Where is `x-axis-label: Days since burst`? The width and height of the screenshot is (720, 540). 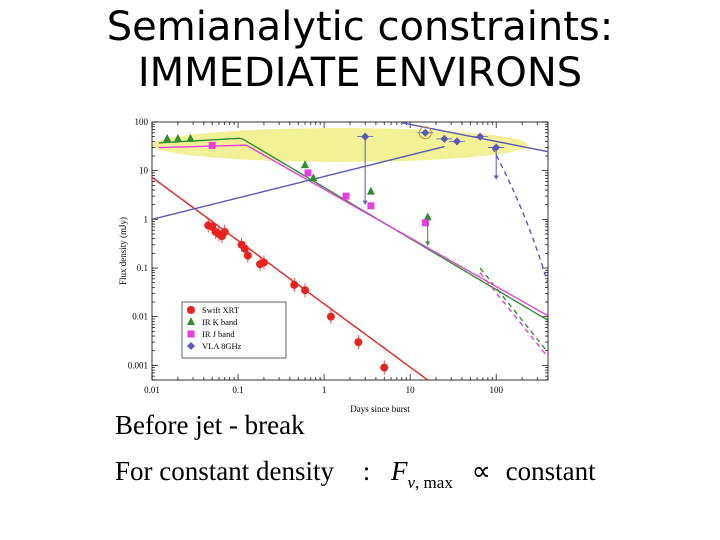
x-axis-label: Days since burst is located at coordinates (380, 409).